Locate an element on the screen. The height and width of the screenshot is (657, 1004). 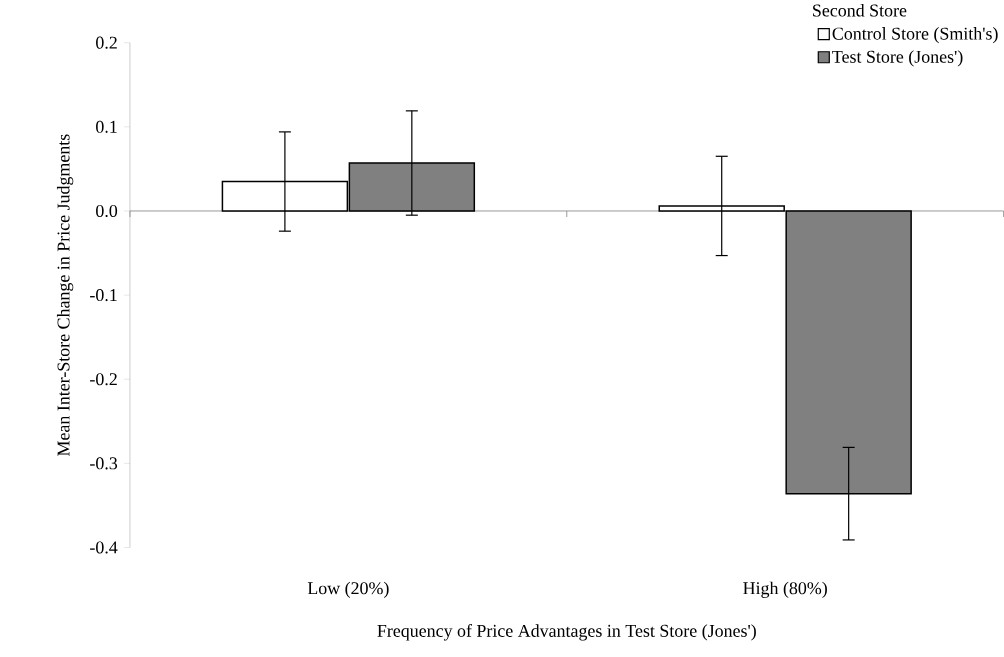
legend-title: Second Store is located at coordinates (860, 10).